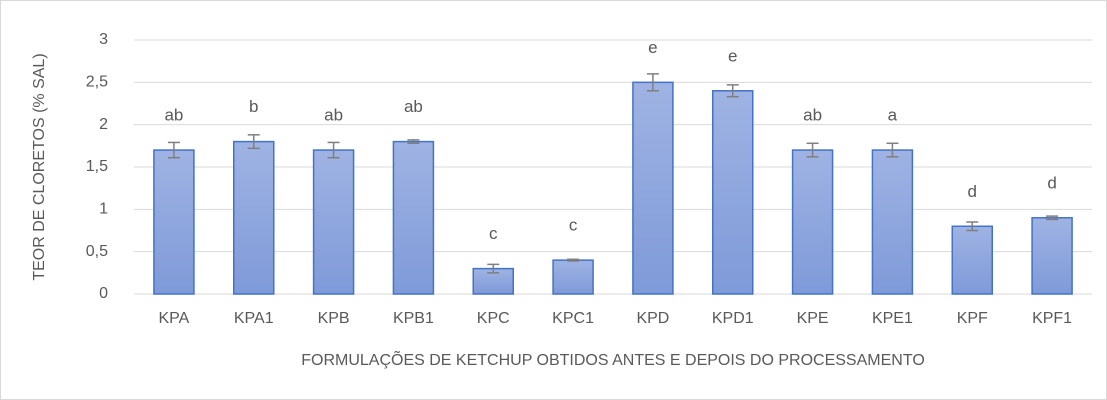  Describe the element at coordinates (103, 209) in the screenshot. I see `y-tick-label: 1` at that location.